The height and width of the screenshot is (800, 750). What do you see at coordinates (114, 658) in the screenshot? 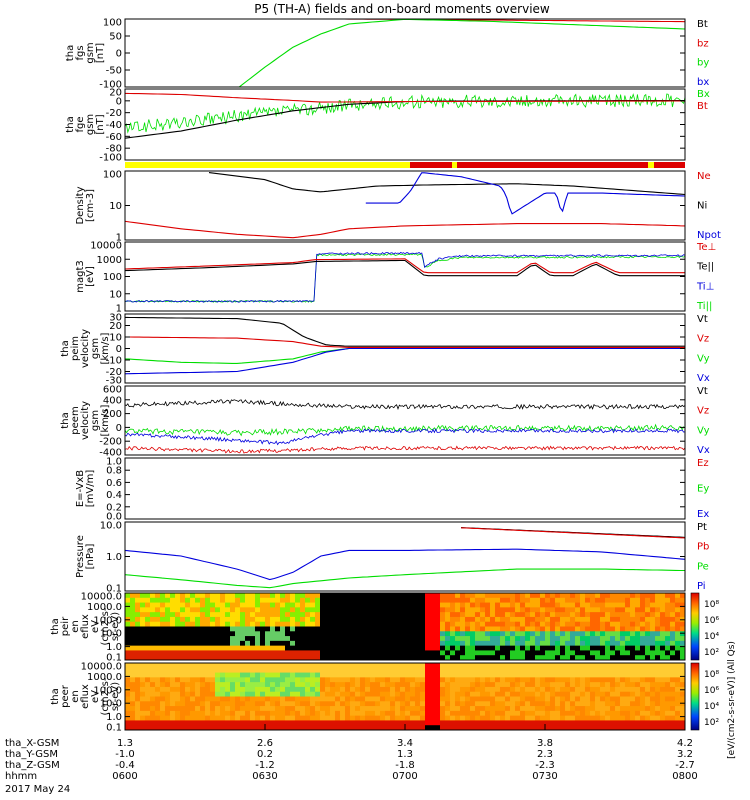
I see `ion_spectrogram-ytick-label: 0.1` at bounding box center [114, 658].